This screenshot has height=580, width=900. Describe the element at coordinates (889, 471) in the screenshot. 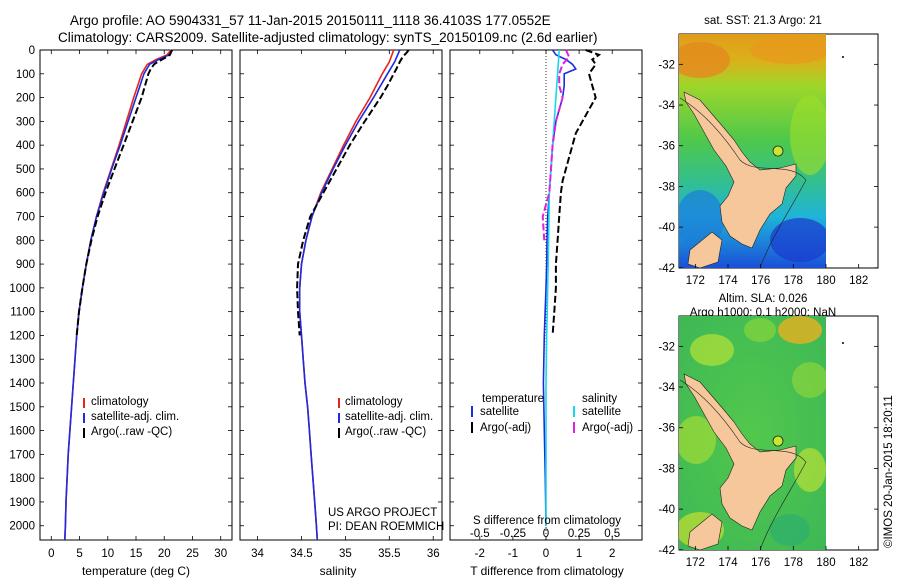

I see `imos-credit: ©IMOS 20-Jan-2015 18:20:11` at that location.